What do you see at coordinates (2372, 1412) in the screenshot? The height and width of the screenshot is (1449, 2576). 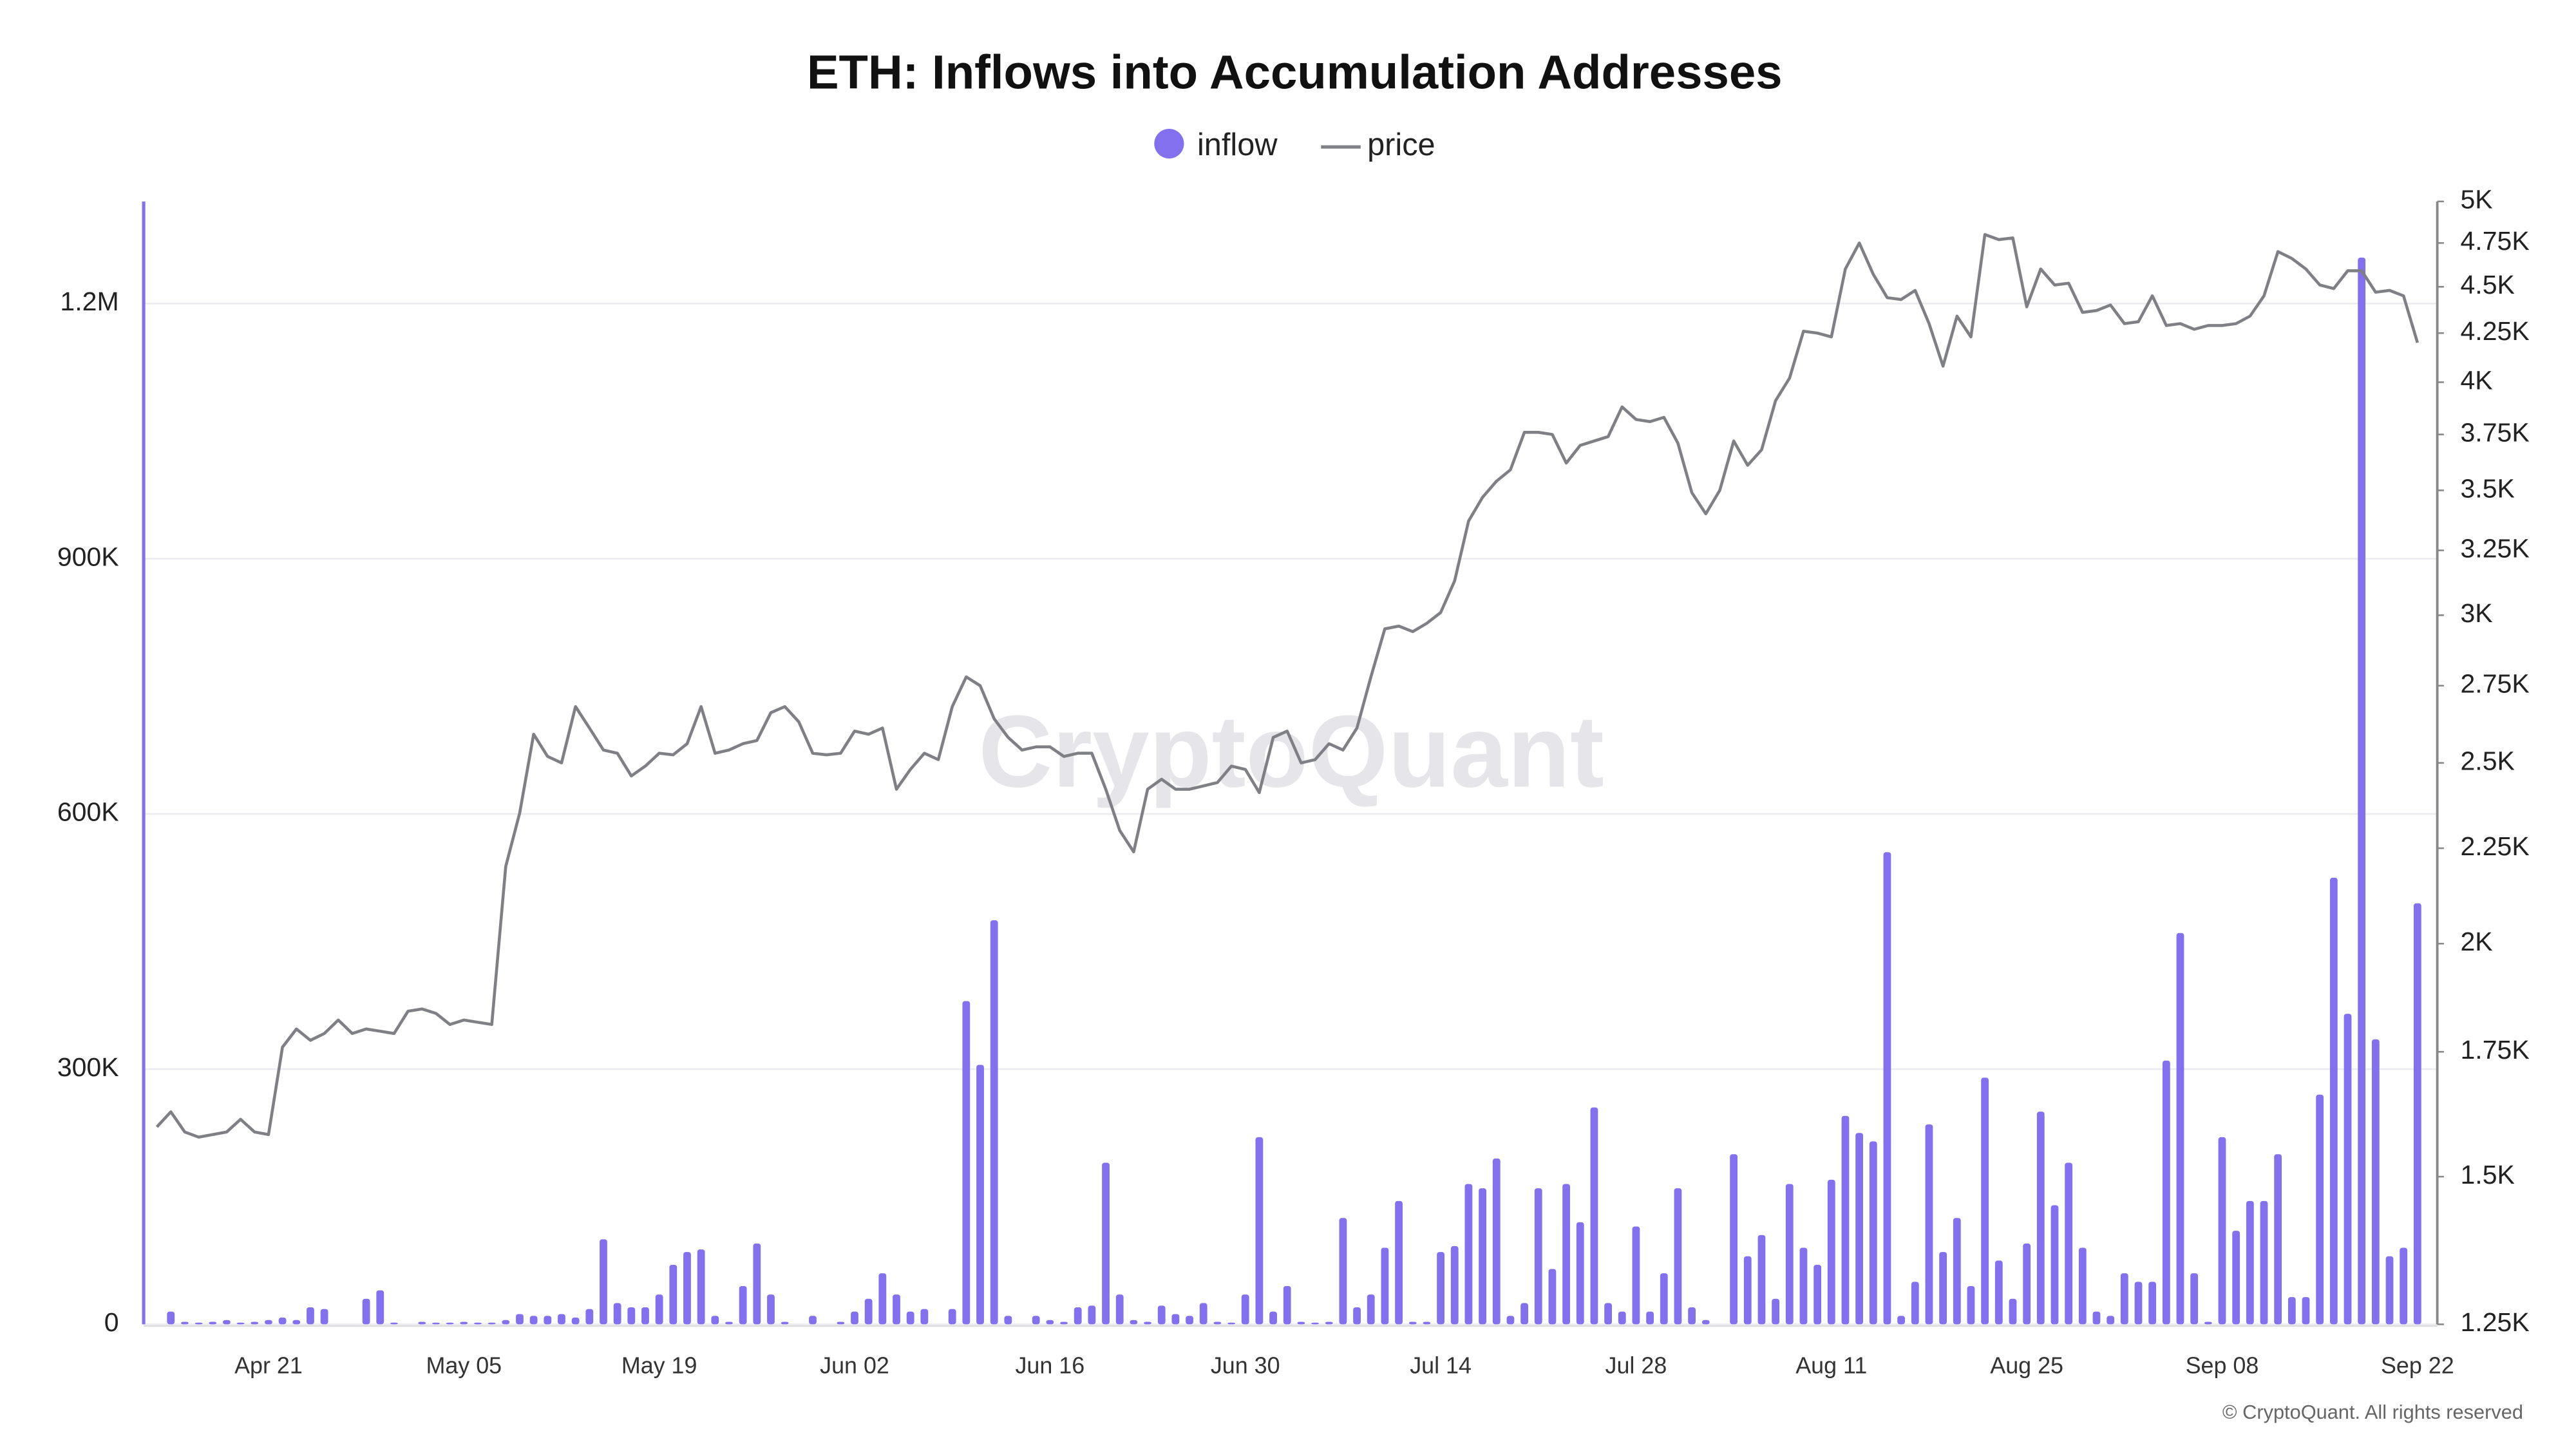 I see `credit: © CryptoQuant. All rights reserved` at bounding box center [2372, 1412].